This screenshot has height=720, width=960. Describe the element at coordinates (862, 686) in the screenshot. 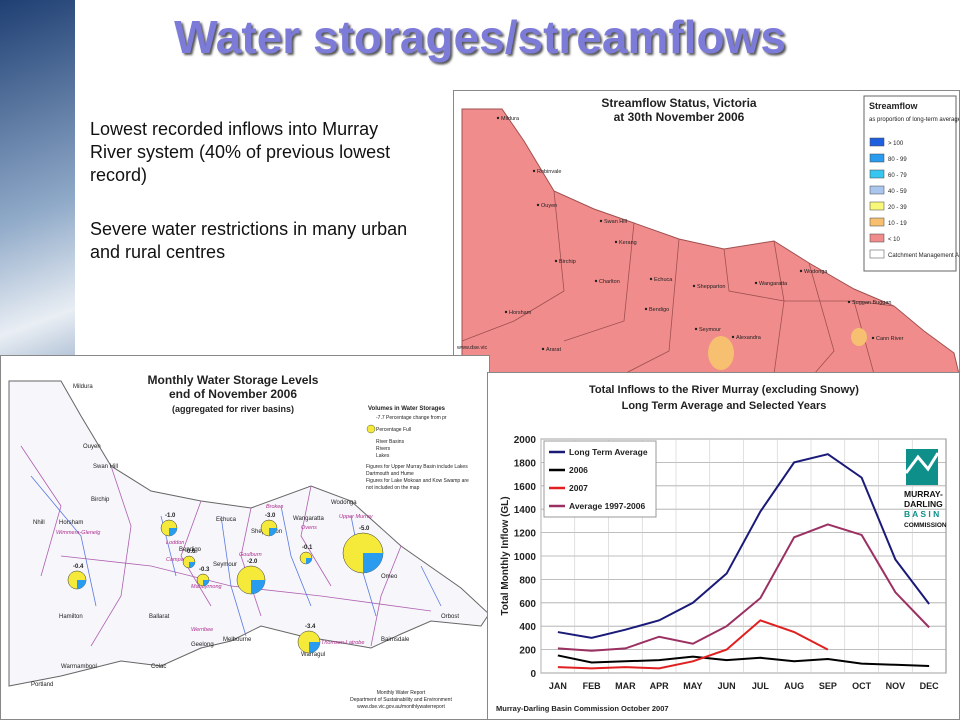

I see `x-tick-label: OCT` at that location.